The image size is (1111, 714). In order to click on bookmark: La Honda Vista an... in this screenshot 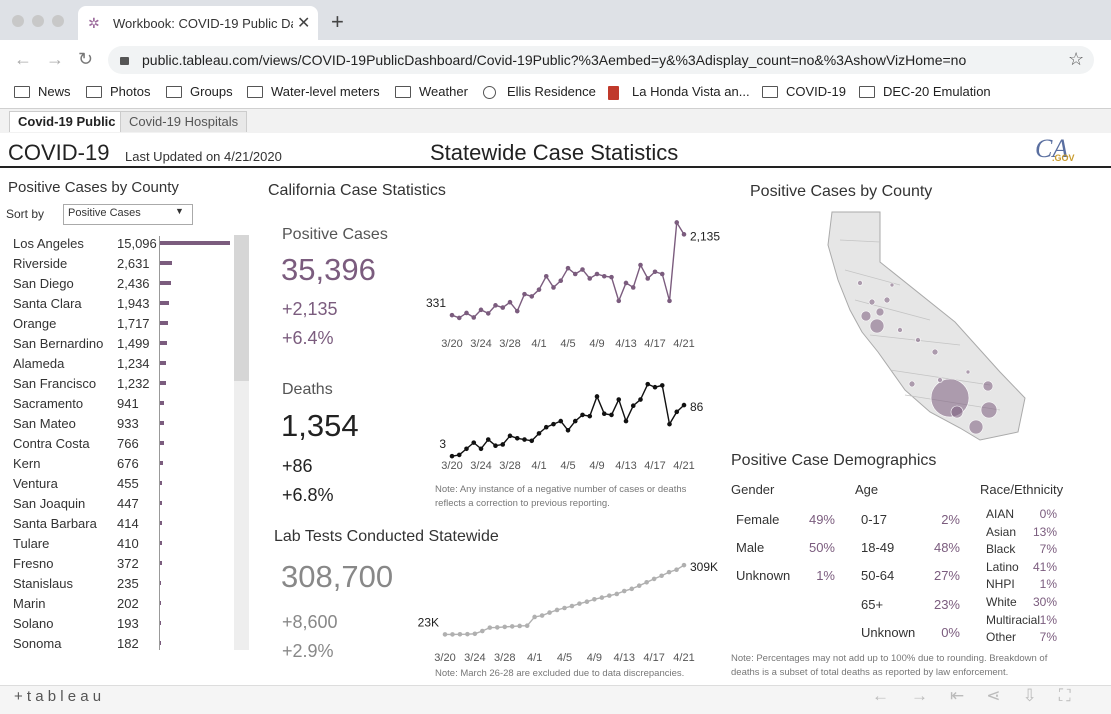, I will do `click(691, 91)`.